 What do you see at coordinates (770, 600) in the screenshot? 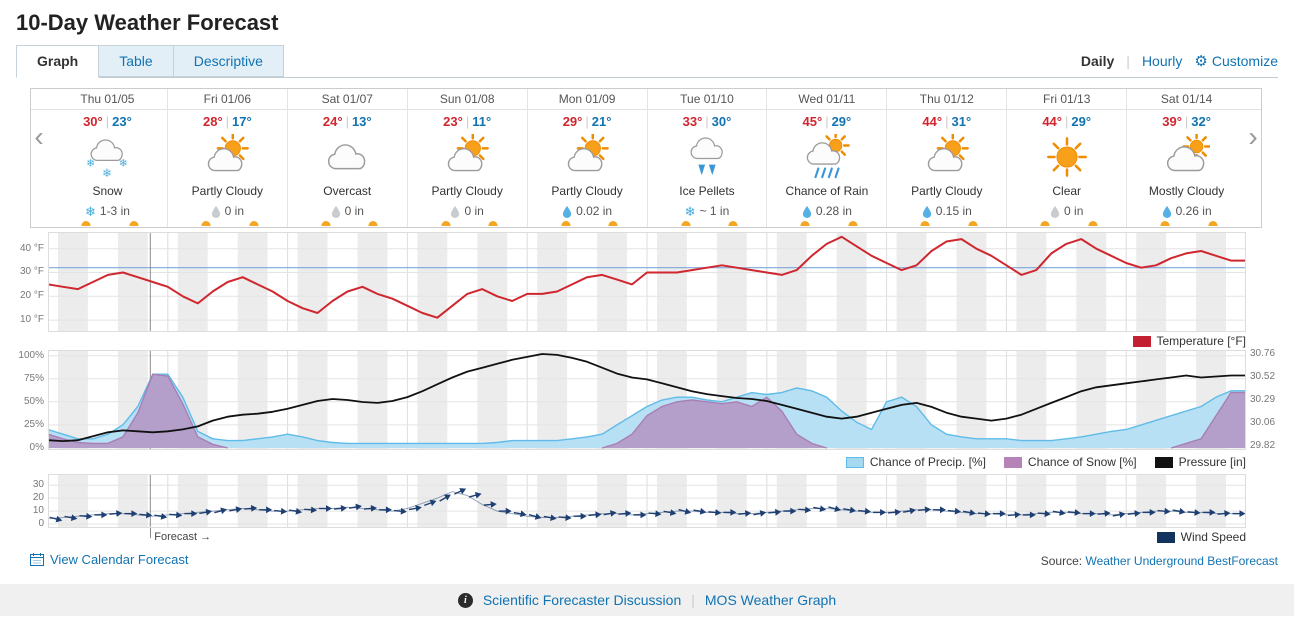
I see `mos-weather-graph-link: MOS Weather Graph` at bounding box center [770, 600].